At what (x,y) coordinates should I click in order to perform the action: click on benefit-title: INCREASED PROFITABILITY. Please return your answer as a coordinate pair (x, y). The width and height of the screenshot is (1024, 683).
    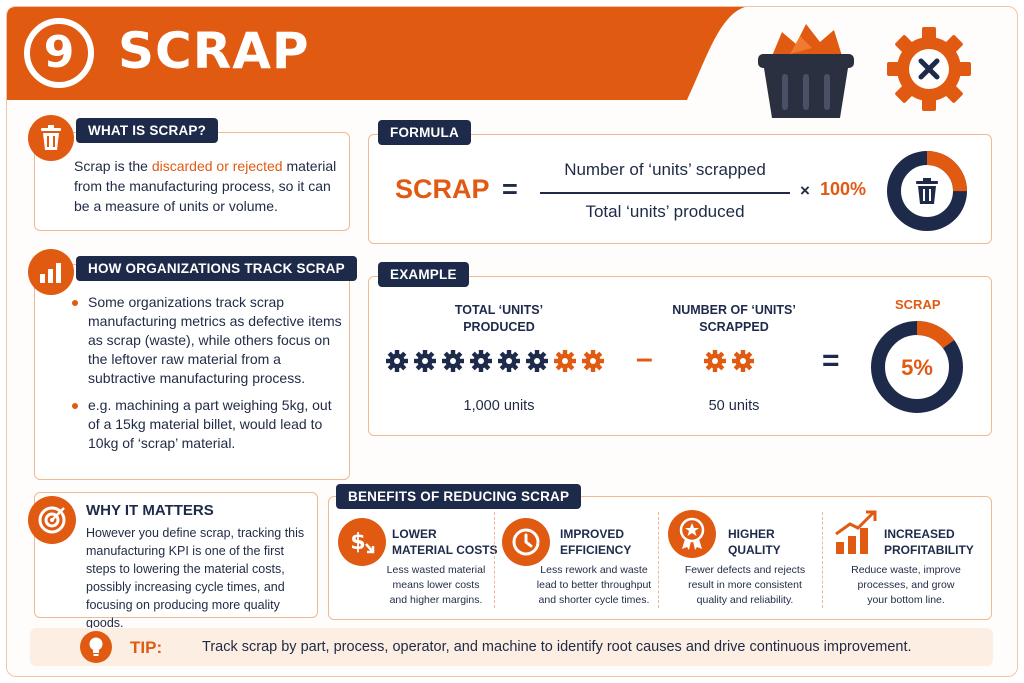
    Looking at the image, I should click on (929, 542).